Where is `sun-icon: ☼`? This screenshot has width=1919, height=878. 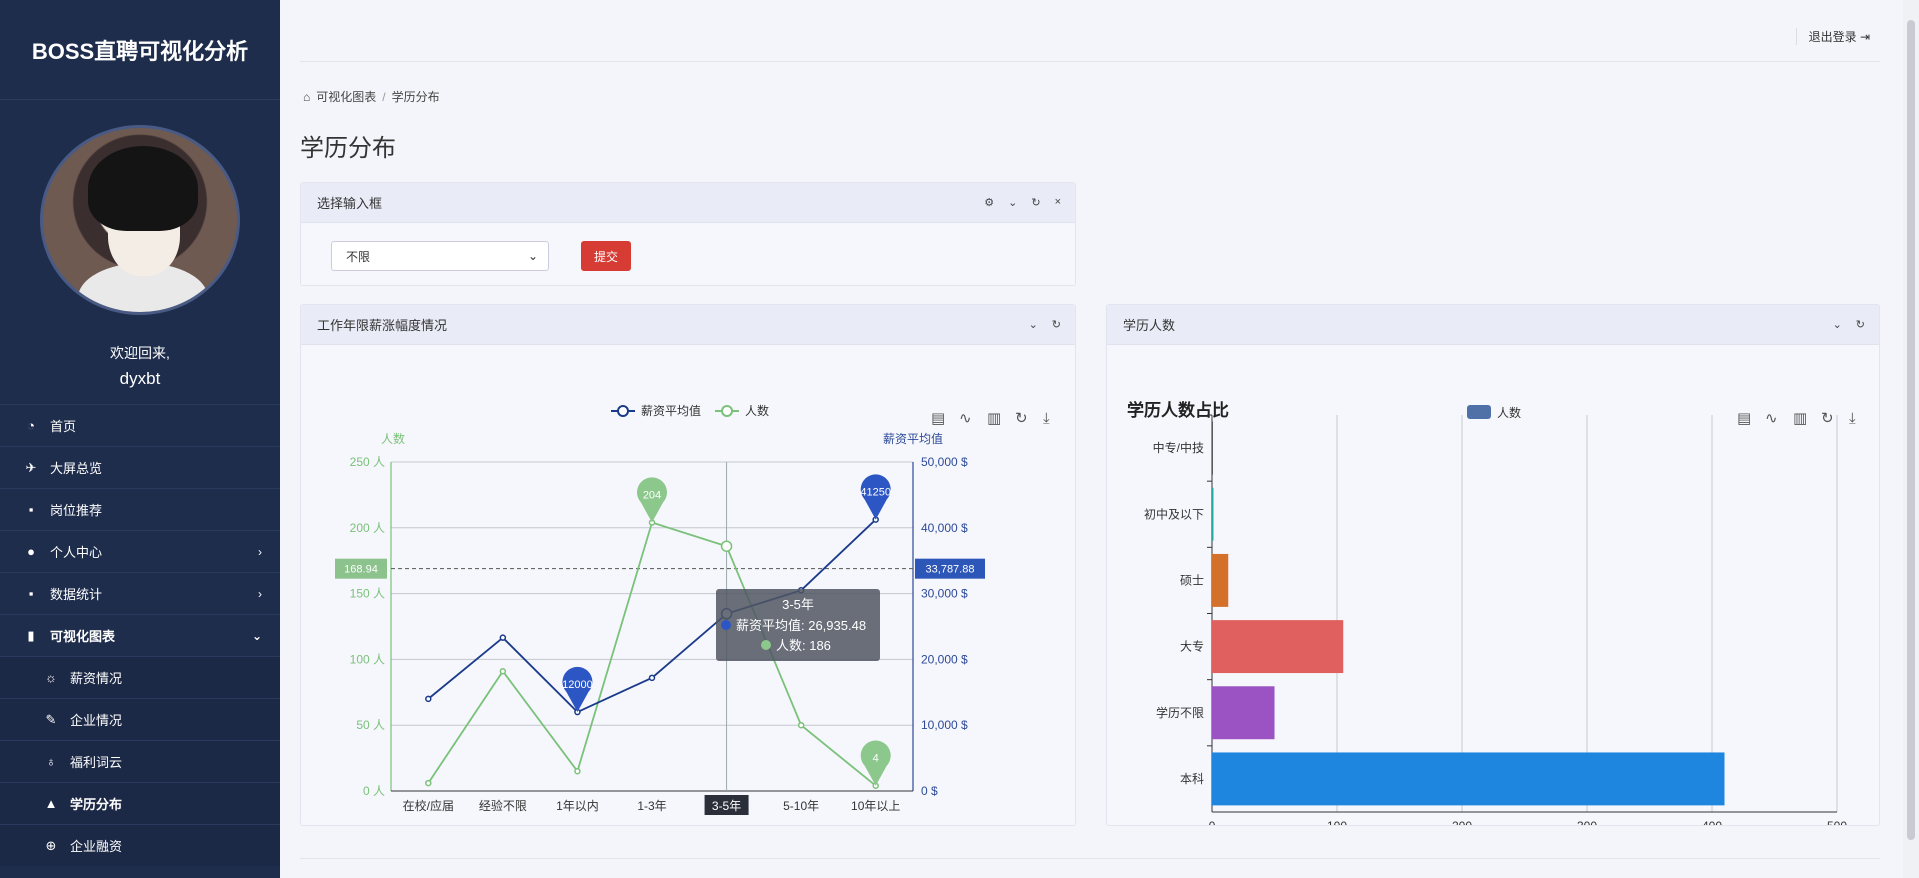
sun-icon: ☼ is located at coordinates (51, 677).